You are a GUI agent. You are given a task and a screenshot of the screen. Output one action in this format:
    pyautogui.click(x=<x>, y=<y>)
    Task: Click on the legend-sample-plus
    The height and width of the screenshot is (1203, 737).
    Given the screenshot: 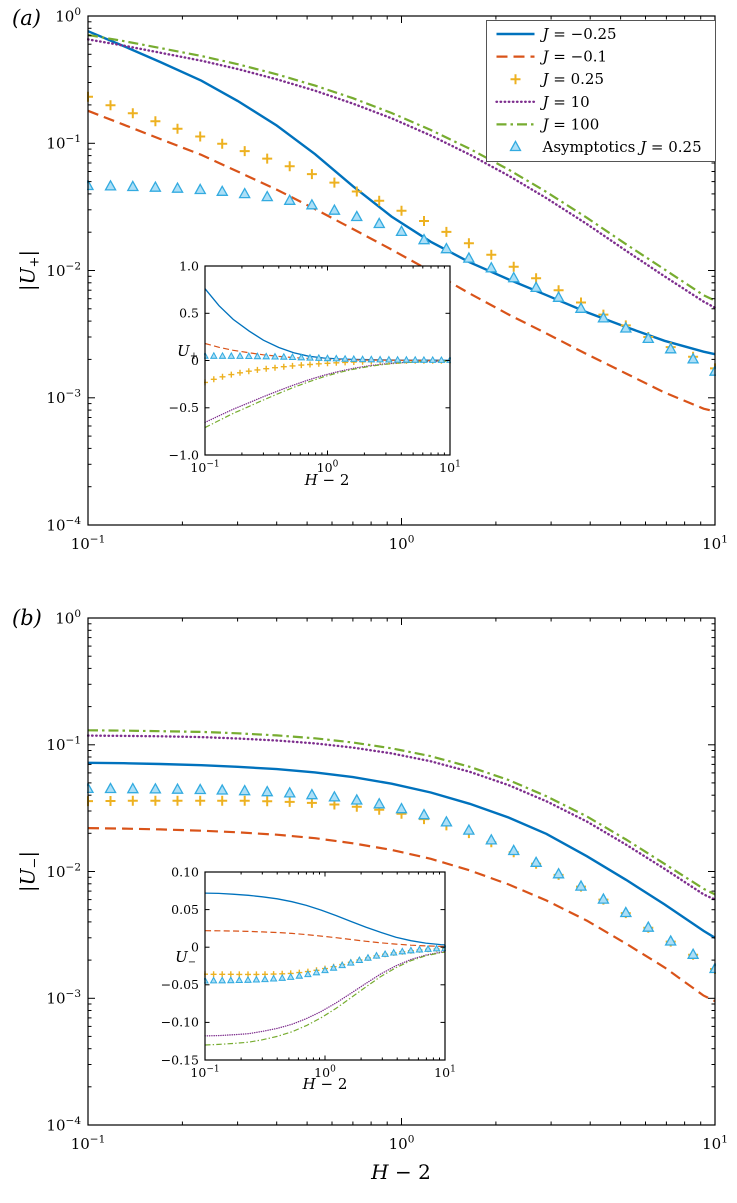 What is the action you would take?
    pyautogui.click(x=515, y=79)
    